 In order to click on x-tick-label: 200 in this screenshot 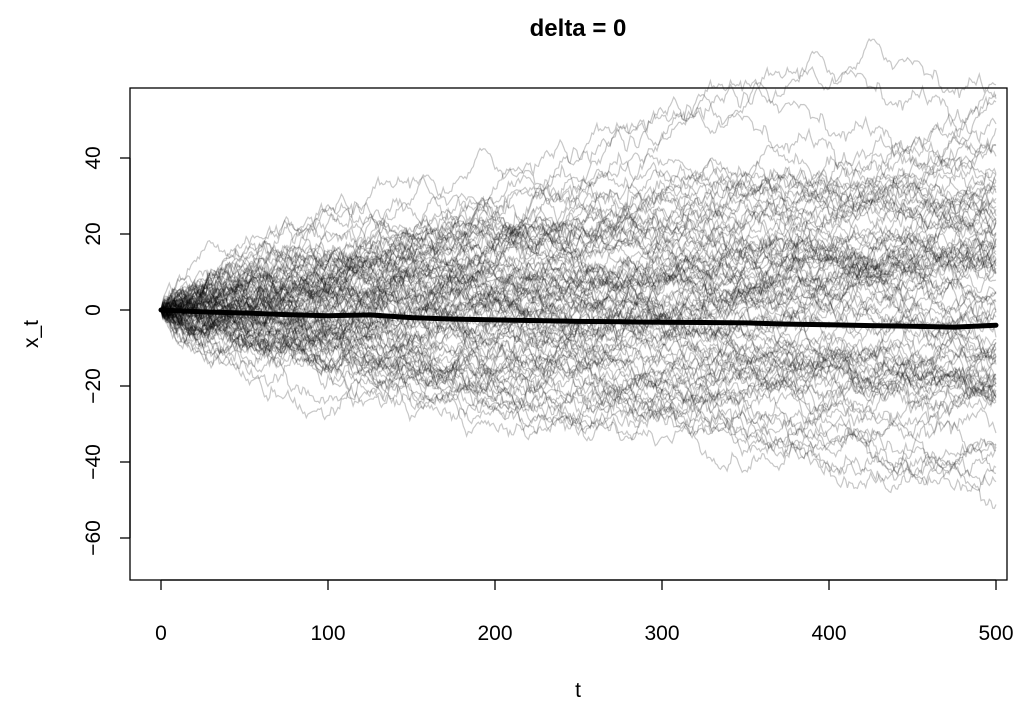, I will do `click(494, 633)`.